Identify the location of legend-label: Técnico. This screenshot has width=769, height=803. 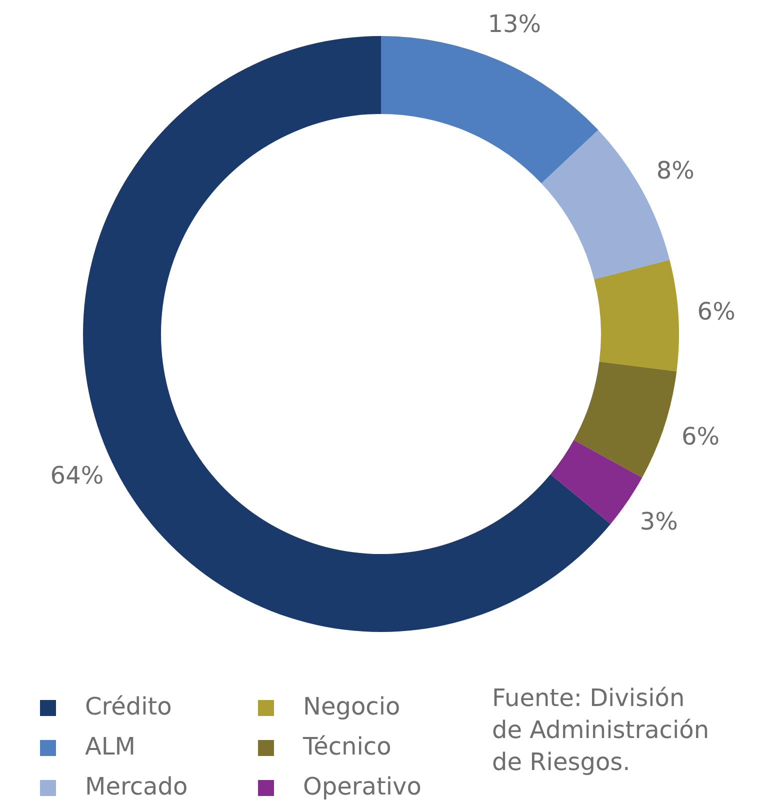
(347, 746).